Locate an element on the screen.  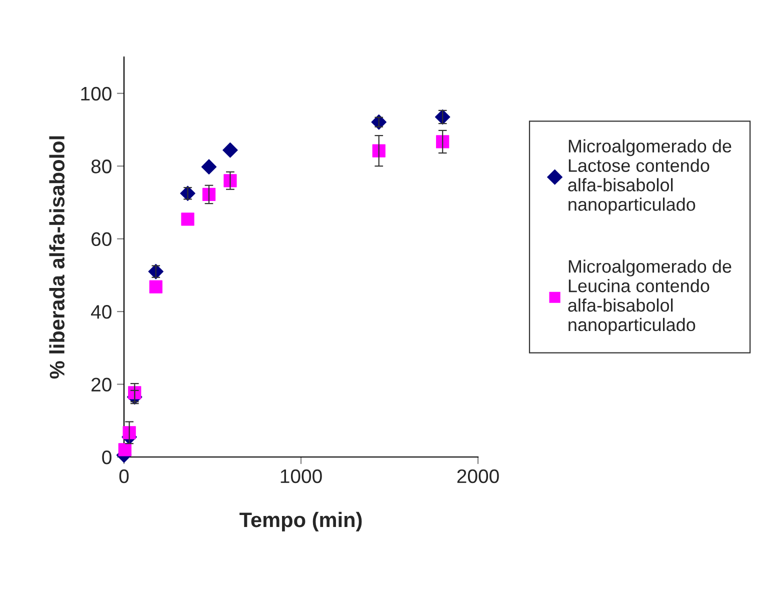
x-axis-title: Tempo (min) is located at coordinates (301, 522).